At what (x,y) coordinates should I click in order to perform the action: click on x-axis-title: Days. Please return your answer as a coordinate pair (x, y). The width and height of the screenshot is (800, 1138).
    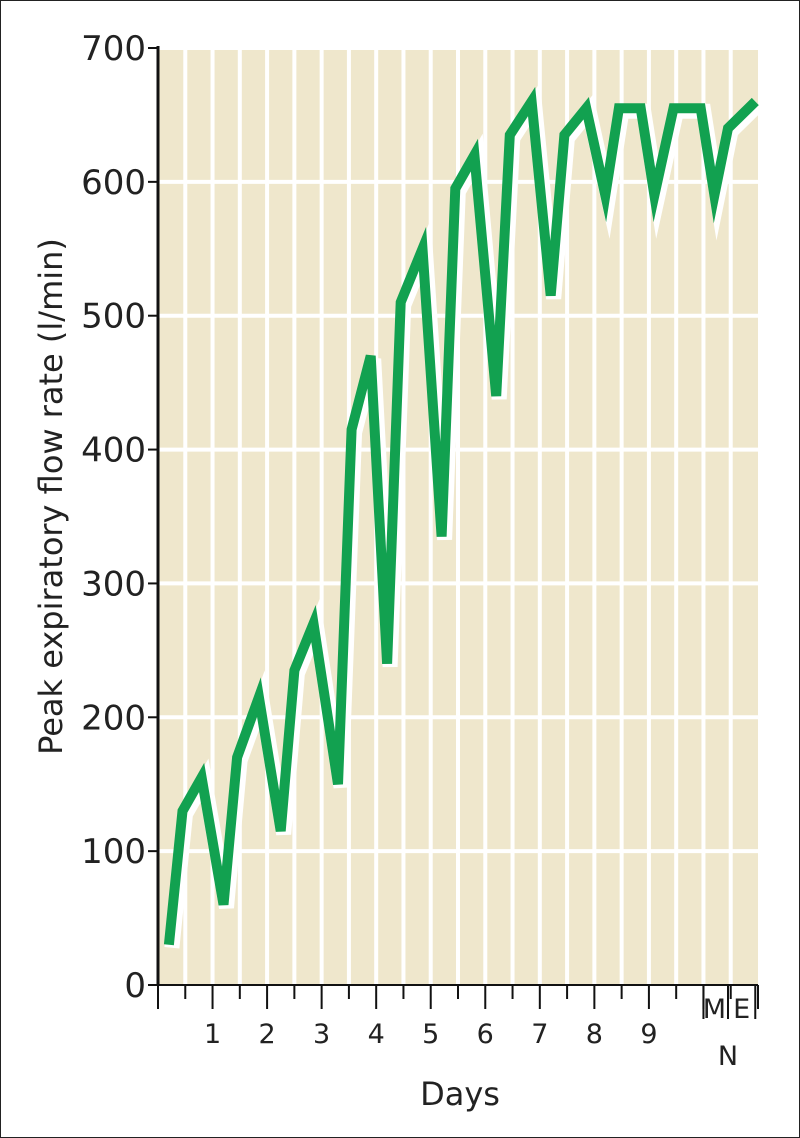
    Looking at the image, I should click on (460, 1094).